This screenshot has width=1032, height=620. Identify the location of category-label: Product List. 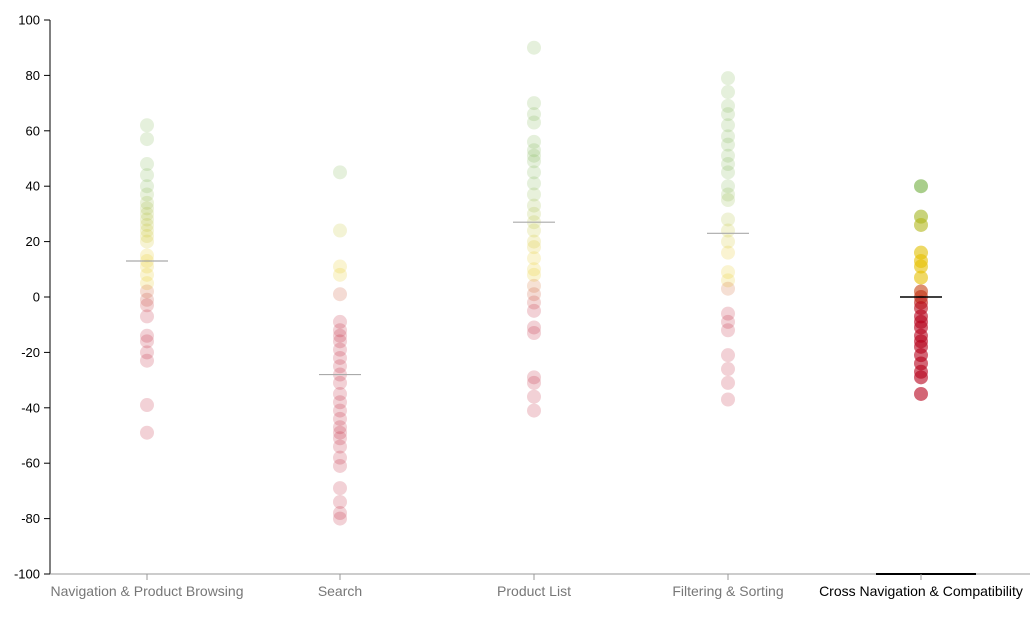
(534, 591).